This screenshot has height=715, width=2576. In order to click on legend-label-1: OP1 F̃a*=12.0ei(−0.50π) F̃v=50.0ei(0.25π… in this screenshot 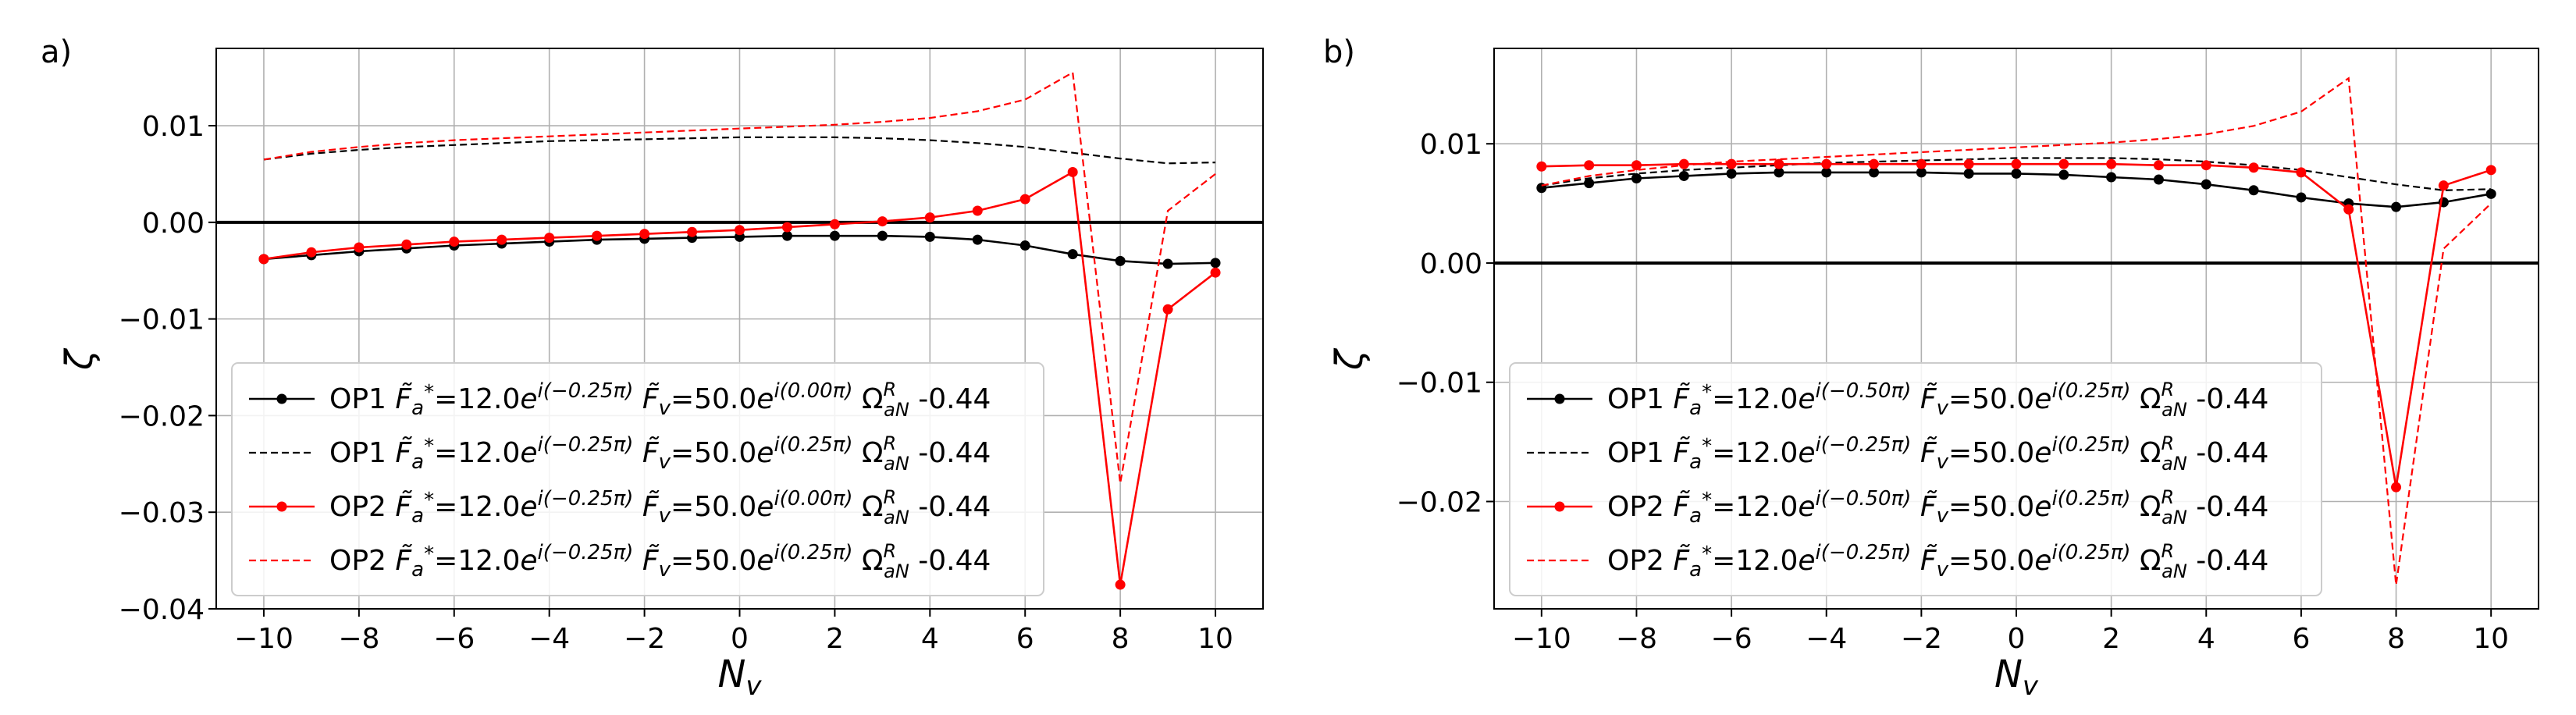, I will do `click(1938, 400)`.